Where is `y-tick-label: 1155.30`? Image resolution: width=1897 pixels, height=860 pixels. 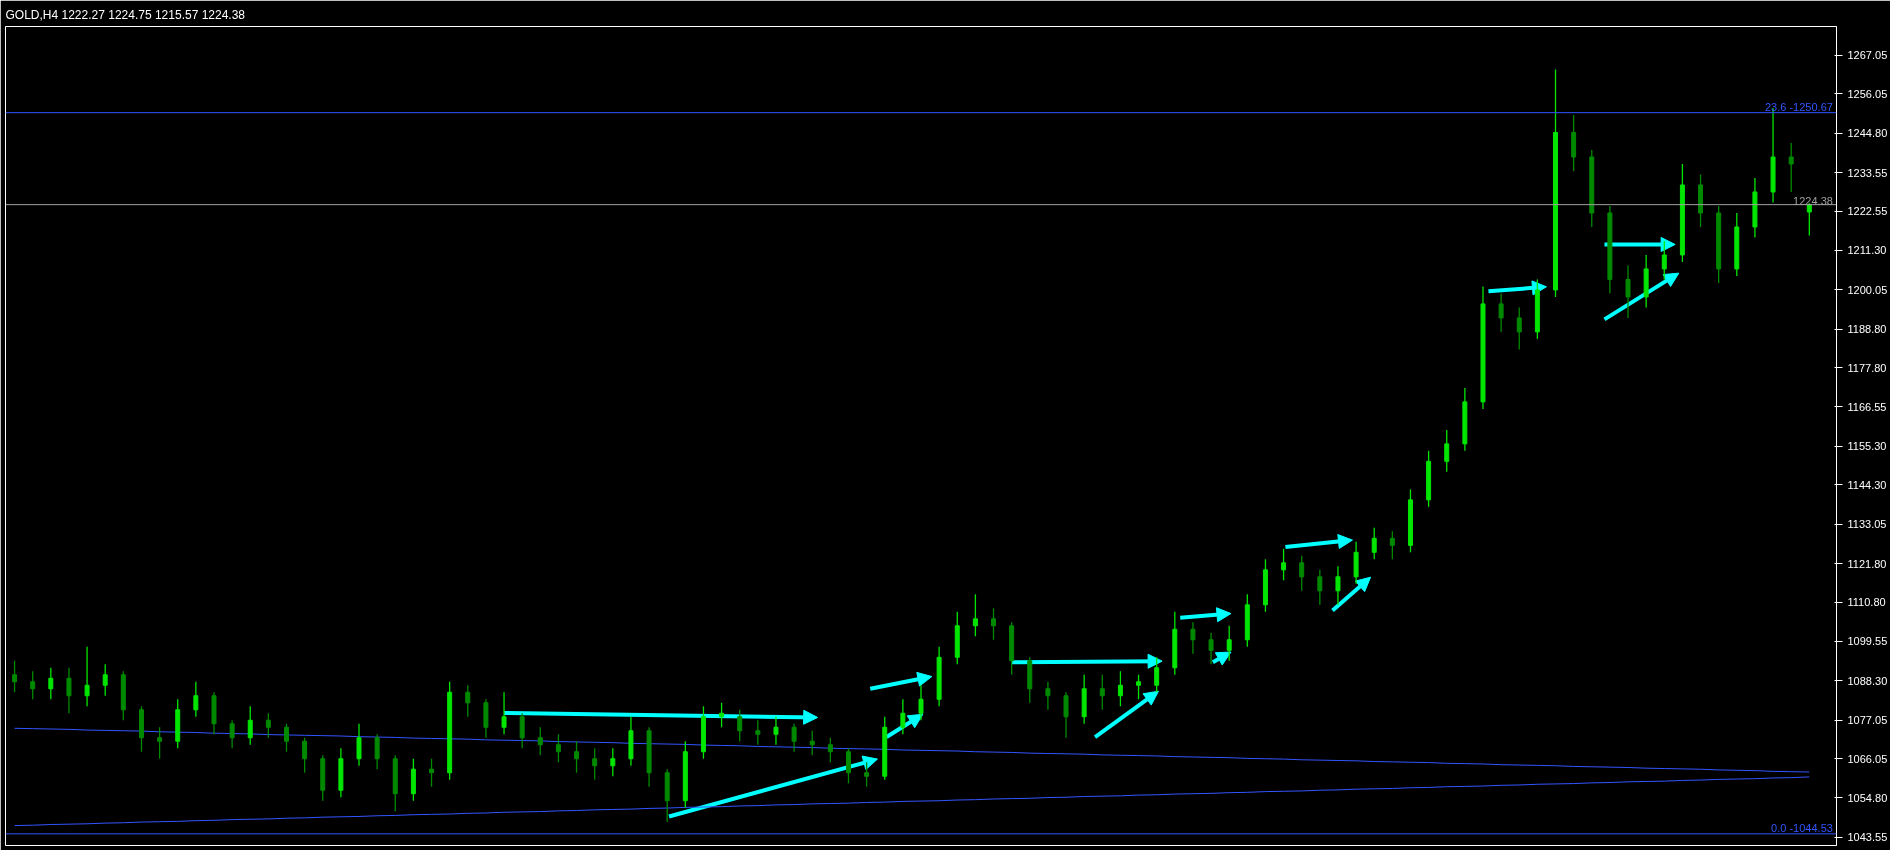
y-tick-label: 1155.30 is located at coordinates (1867, 446).